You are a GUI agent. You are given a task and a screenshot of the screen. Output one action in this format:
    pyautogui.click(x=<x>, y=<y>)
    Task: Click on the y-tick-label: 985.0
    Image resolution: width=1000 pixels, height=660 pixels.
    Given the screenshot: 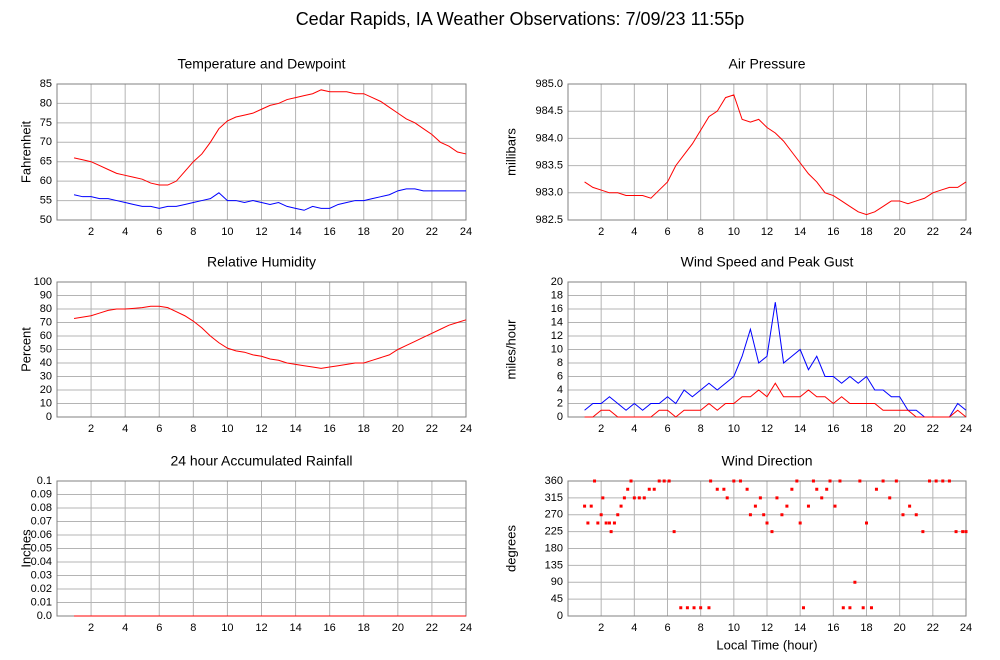 What is the action you would take?
    pyautogui.click(x=549, y=84)
    